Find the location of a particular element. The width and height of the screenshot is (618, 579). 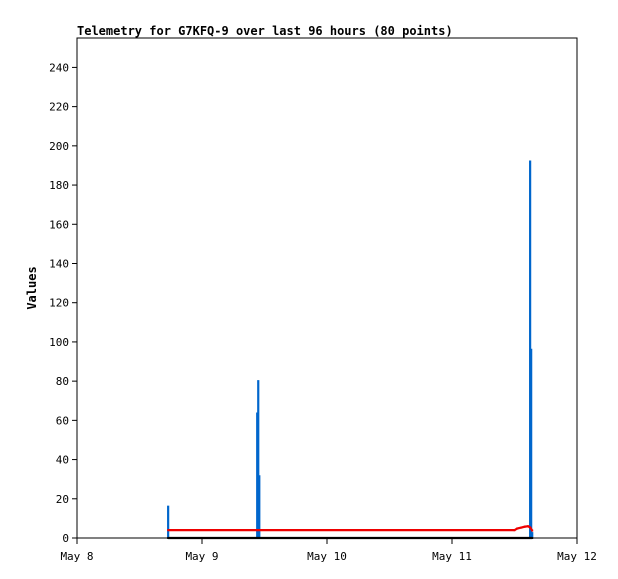

y-tick-label: 40 is located at coordinates (62, 460).